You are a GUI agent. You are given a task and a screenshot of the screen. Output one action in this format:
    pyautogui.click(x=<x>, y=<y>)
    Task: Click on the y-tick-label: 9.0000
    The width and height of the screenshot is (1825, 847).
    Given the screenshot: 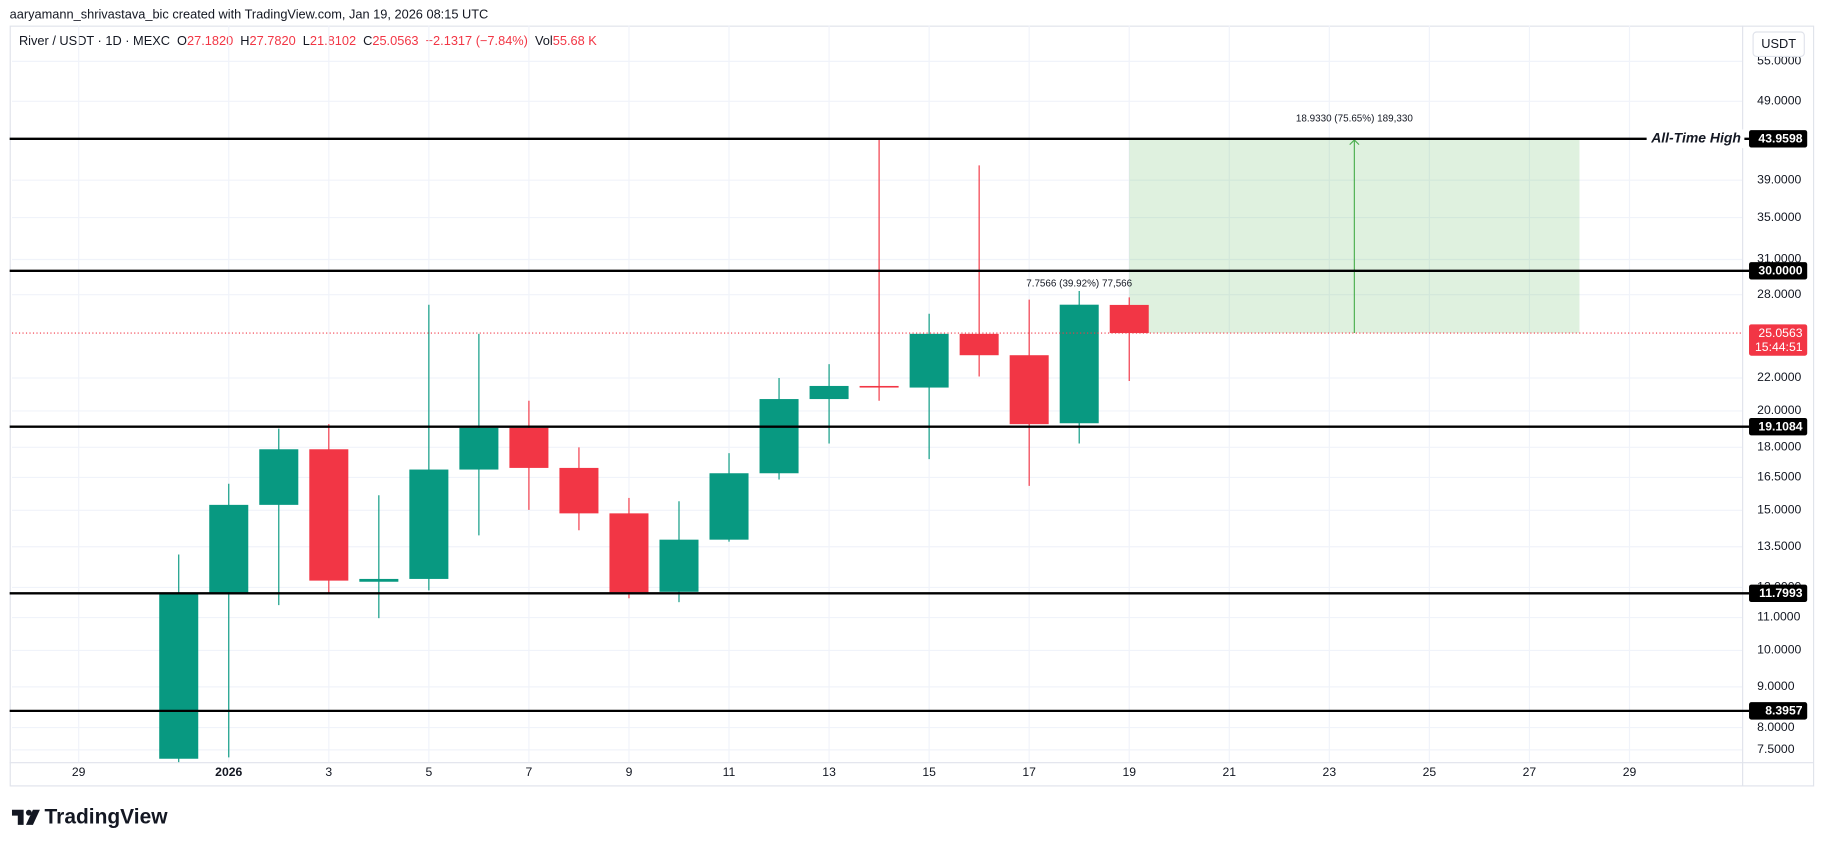 What is the action you would take?
    pyautogui.click(x=1776, y=686)
    